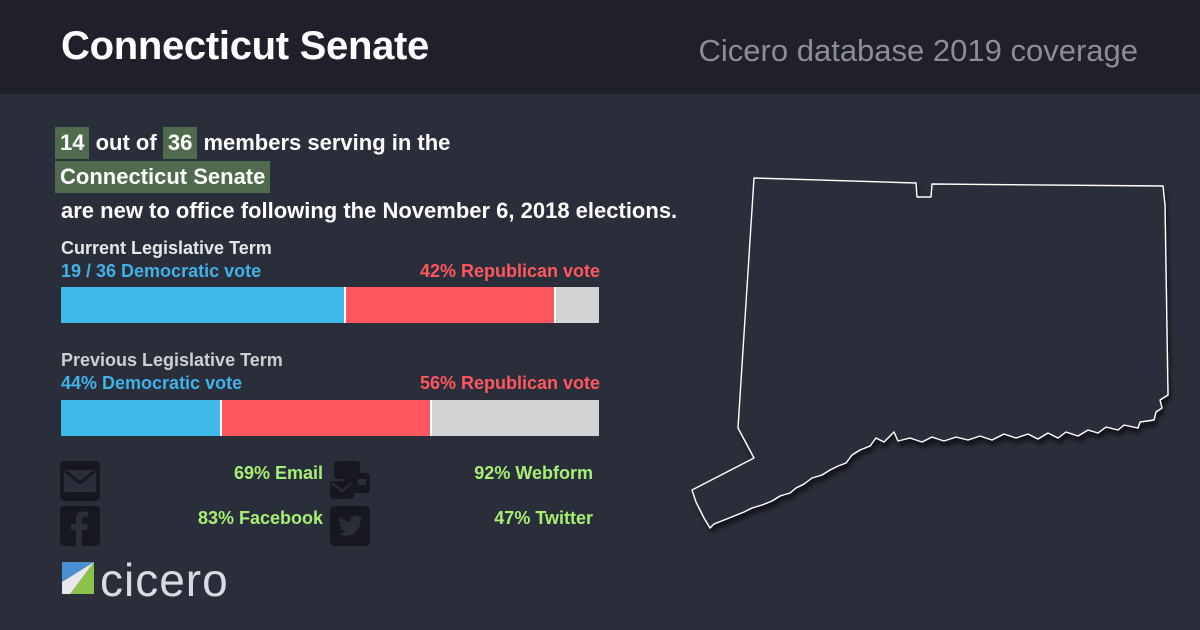 This screenshot has height=630, width=1200. Describe the element at coordinates (80, 526) in the screenshot. I see `facebook-icon` at that location.